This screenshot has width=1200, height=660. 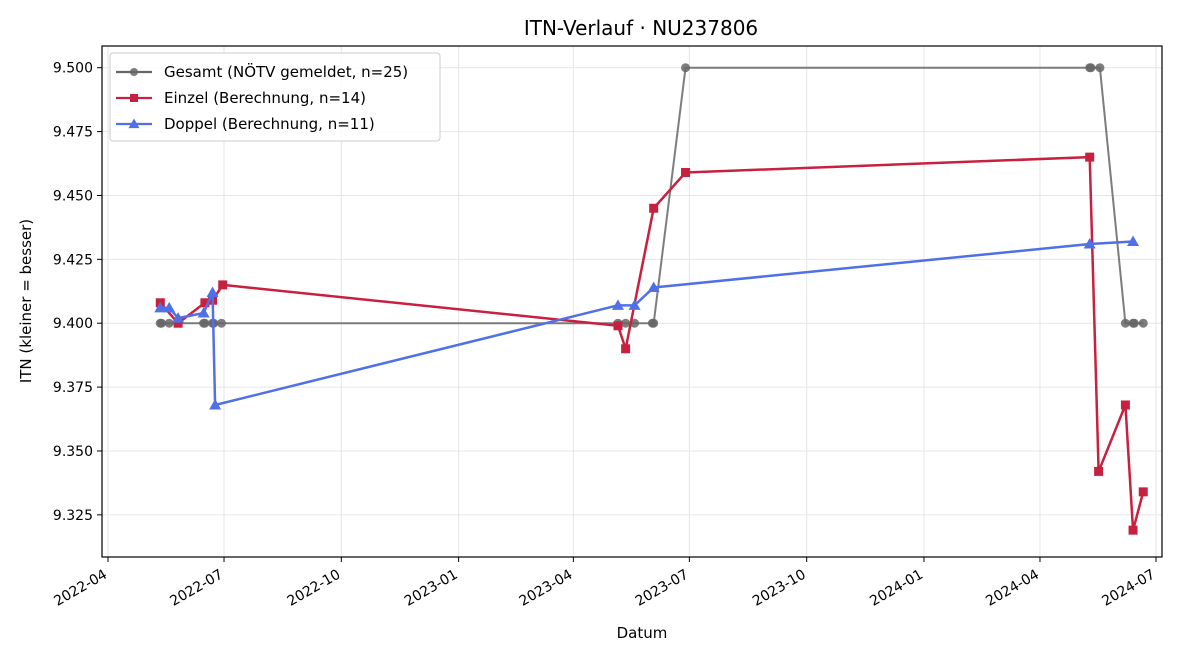 What do you see at coordinates (77, 292) in the screenshot?
I see `y-axis: 9.325 9.350 9.375 9.400 9.425 9.450 9.475 9.500` at bounding box center [77, 292].